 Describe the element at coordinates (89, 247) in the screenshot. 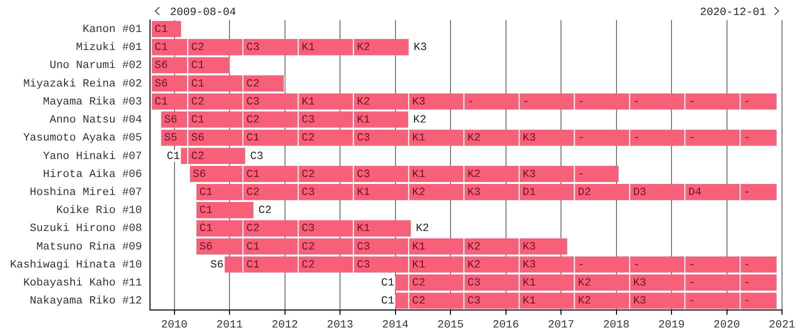

I see `y-tick-label: Matsuno Rina #09` at that location.